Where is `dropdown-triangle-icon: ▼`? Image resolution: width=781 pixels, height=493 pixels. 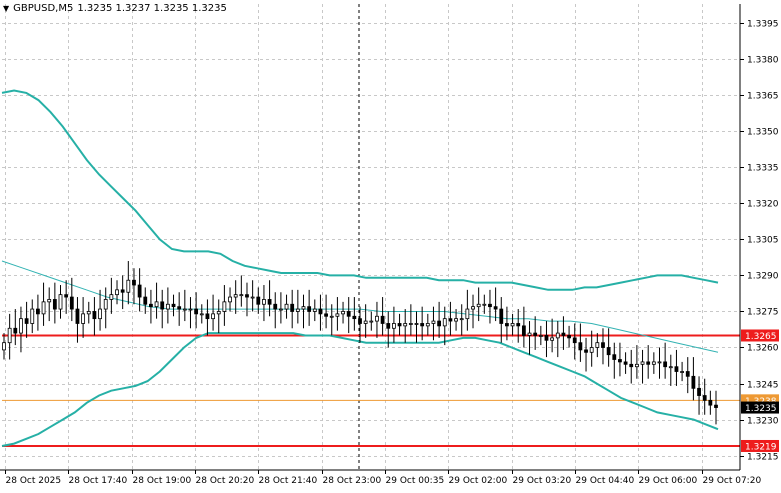
dropdown-triangle-icon: ▼ is located at coordinates (6, 8).